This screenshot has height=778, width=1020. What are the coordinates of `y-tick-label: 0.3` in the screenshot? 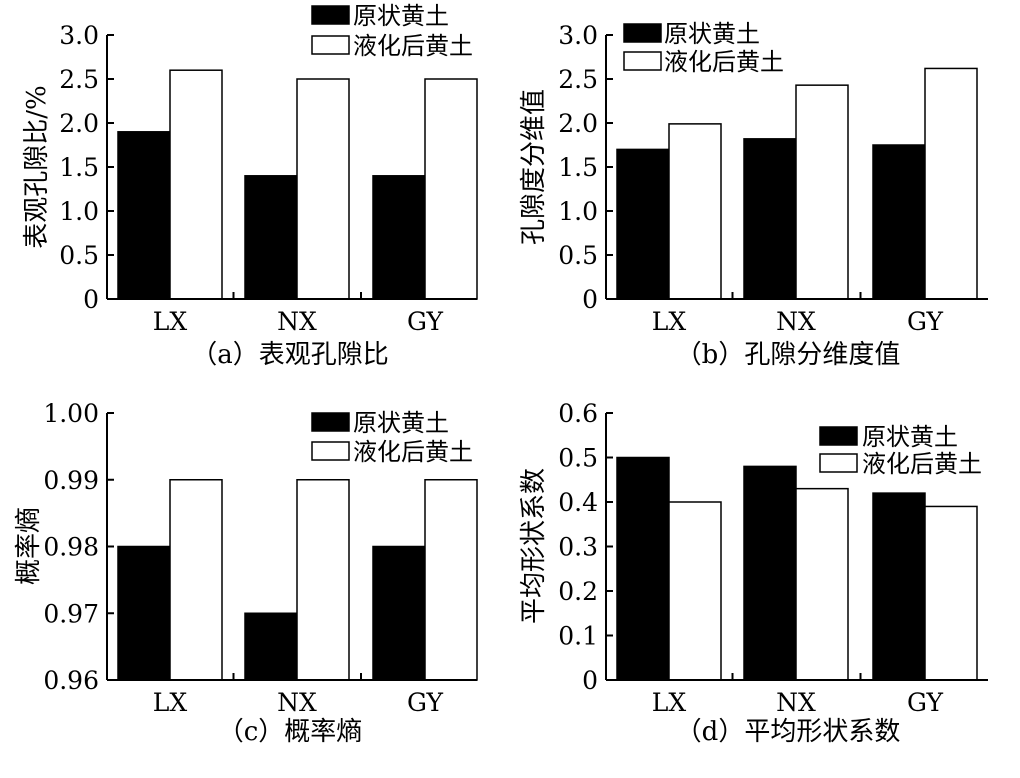 It's located at (578, 547).